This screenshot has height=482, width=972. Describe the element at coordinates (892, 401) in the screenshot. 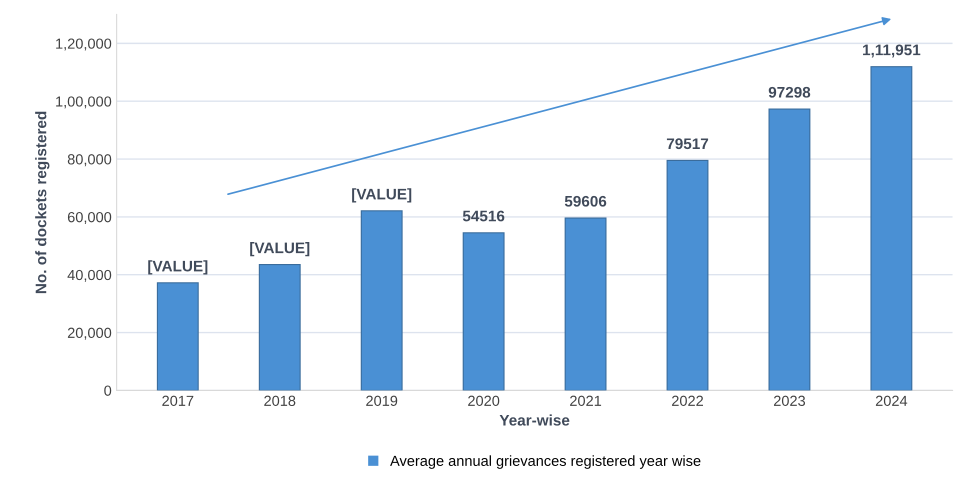

I see `x-tick-label: 2024` at that location.